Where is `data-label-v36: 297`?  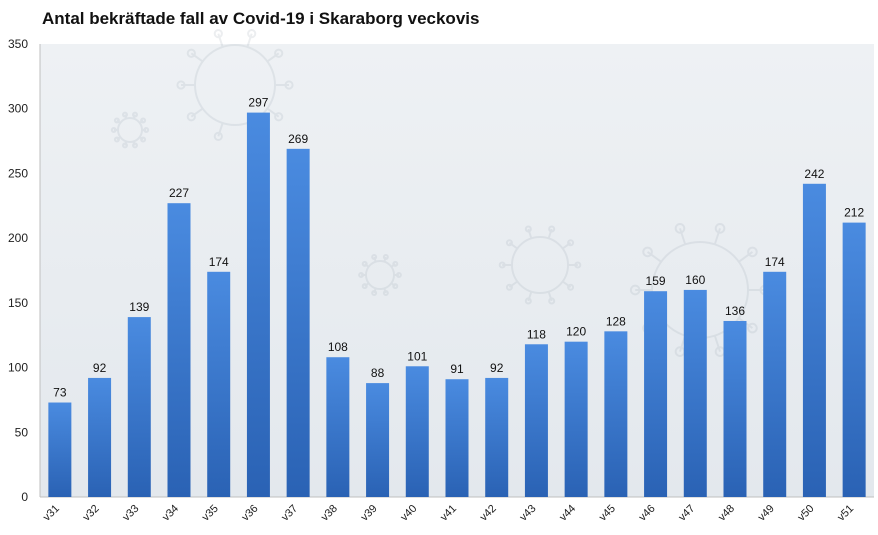 data-label-v36: 297 is located at coordinates (258, 103).